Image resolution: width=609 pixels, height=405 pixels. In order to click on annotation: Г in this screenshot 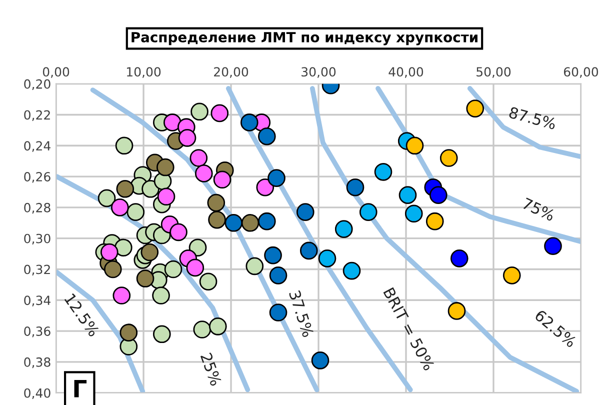, I will do `click(80, 389)`.